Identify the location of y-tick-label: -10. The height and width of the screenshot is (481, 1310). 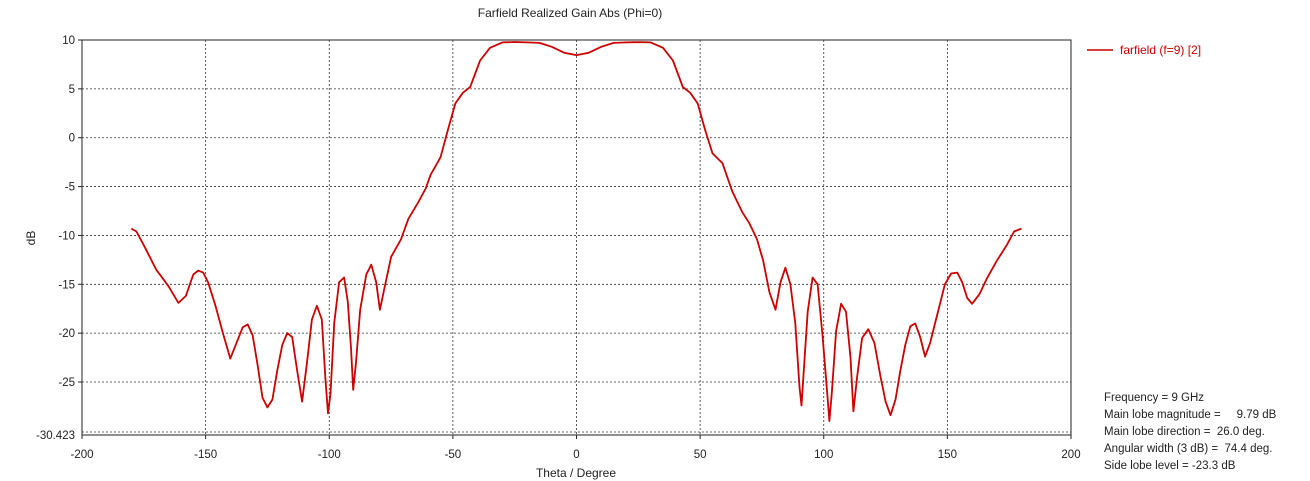
(66, 236).